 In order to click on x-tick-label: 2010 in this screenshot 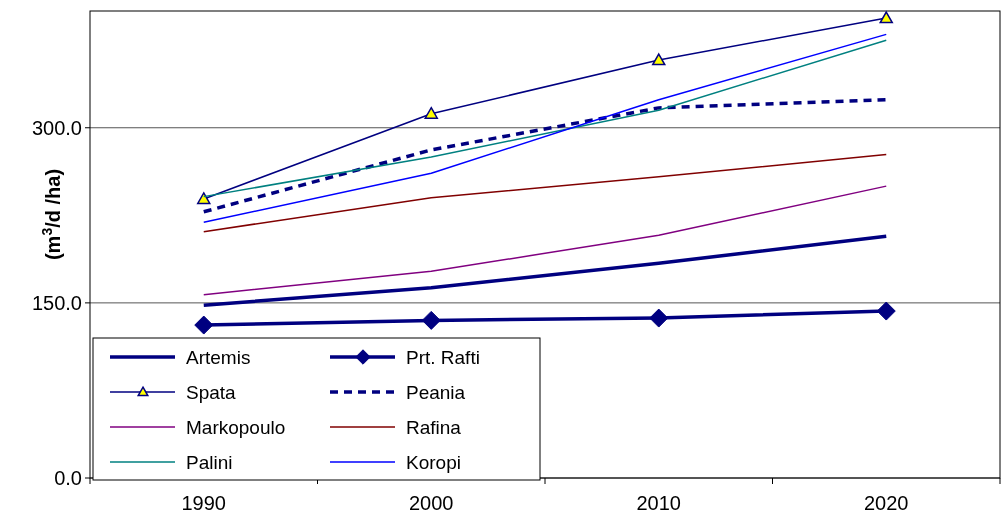, I will do `click(658, 503)`.